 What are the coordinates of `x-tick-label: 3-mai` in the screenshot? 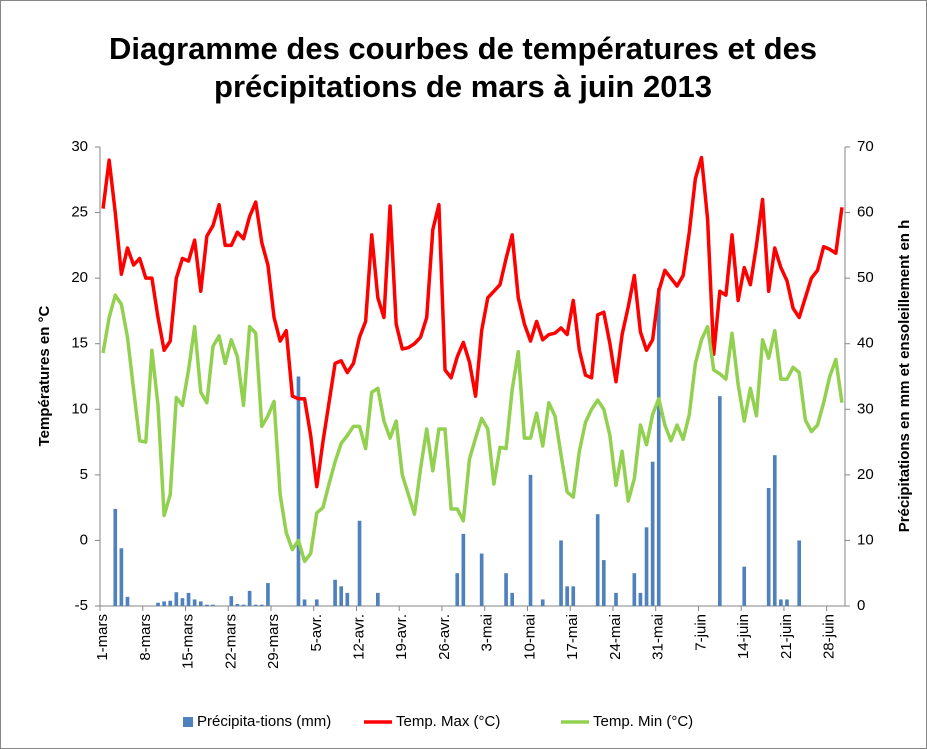 It's located at (487, 633).